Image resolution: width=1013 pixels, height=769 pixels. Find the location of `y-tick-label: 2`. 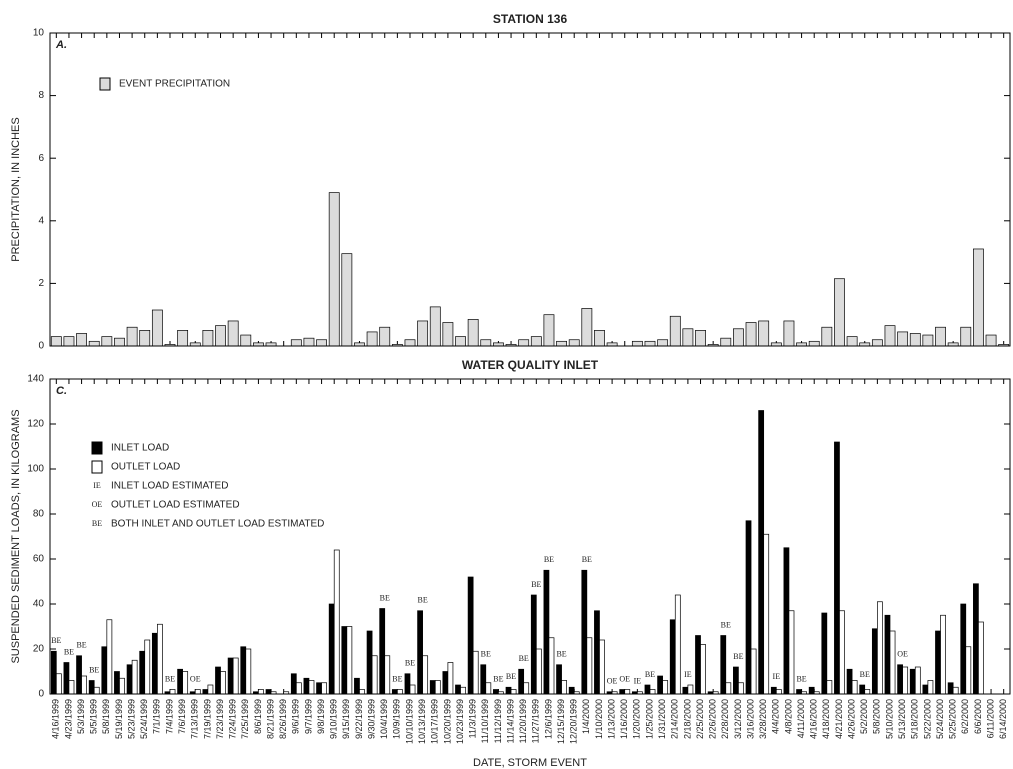

y-tick-label: 2 is located at coordinates (41, 283).